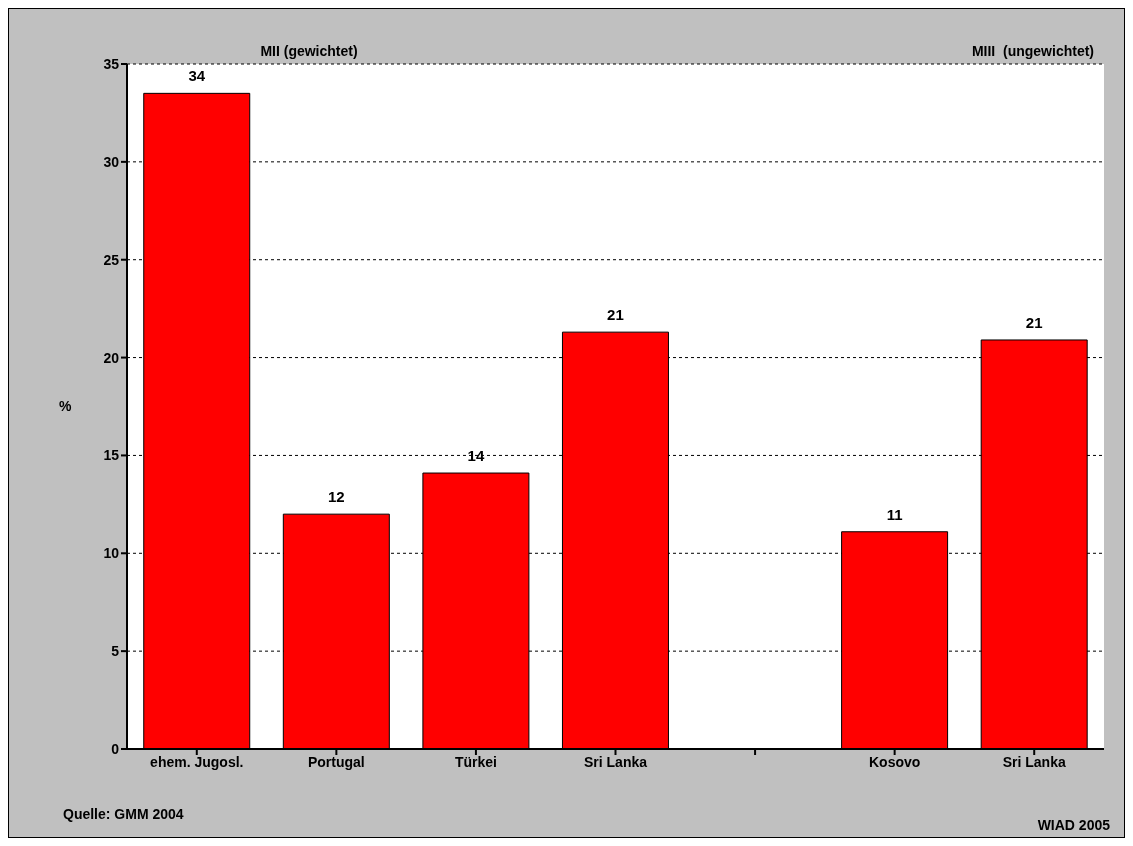 This screenshot has width=1133, height=846. I want to click on data-label: 34, so click(197, 76).